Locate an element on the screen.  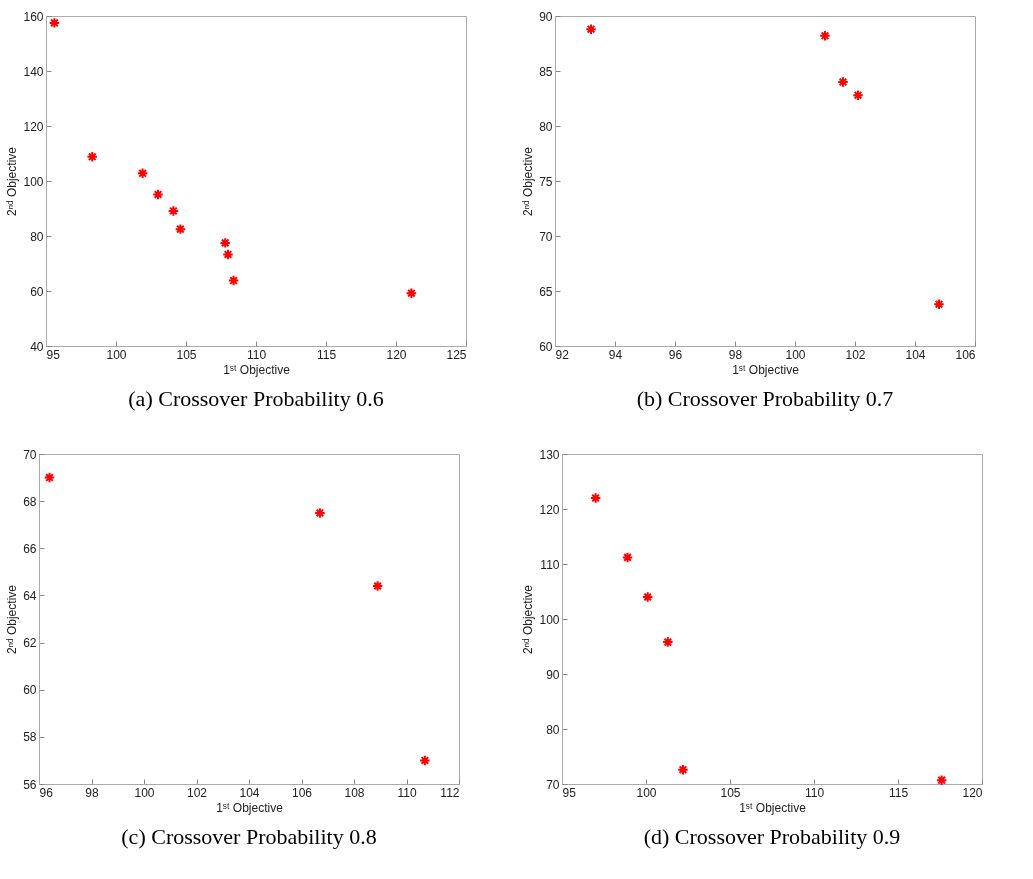
y-tick-label: 160 is located at coordinates (33, 16).